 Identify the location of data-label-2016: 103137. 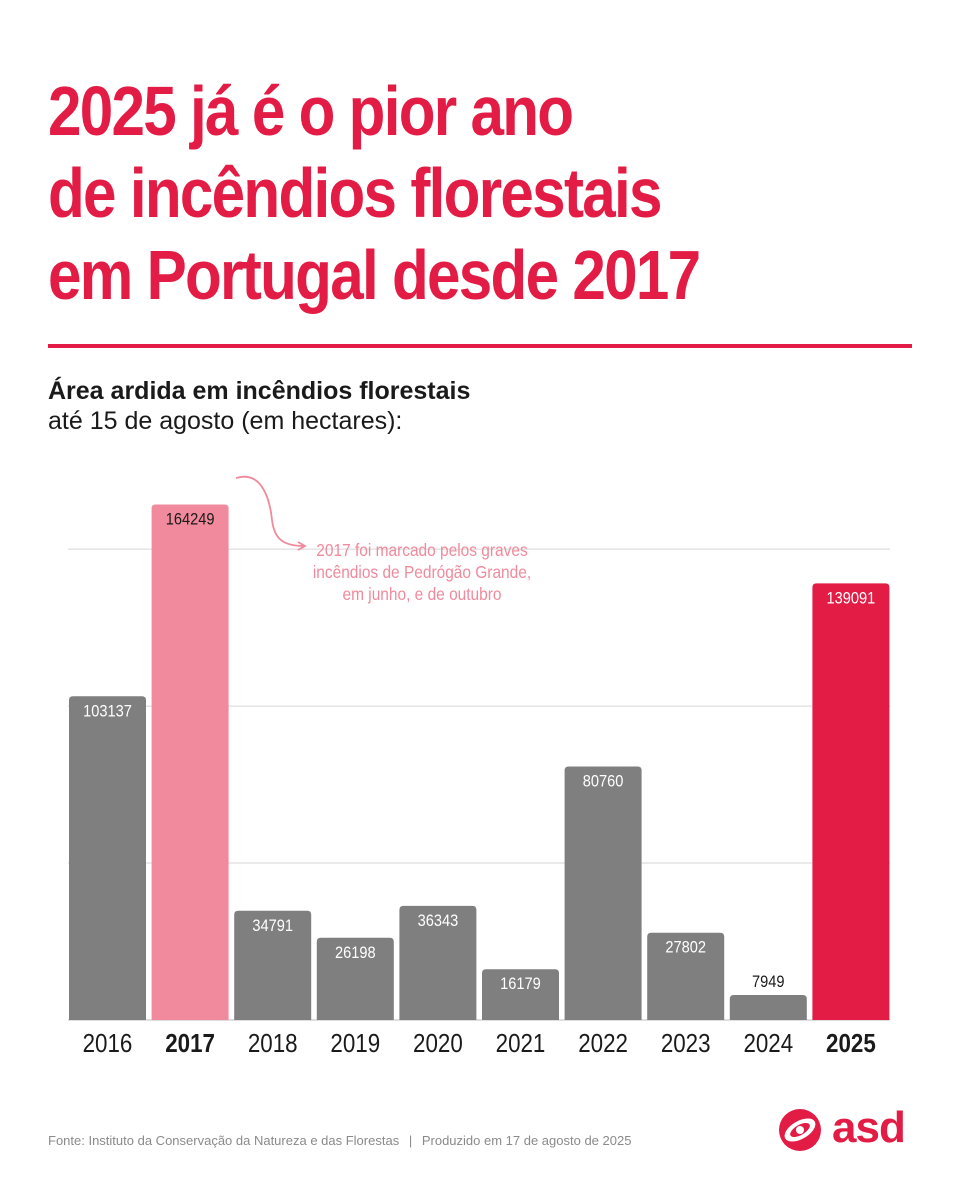
(107, 711).